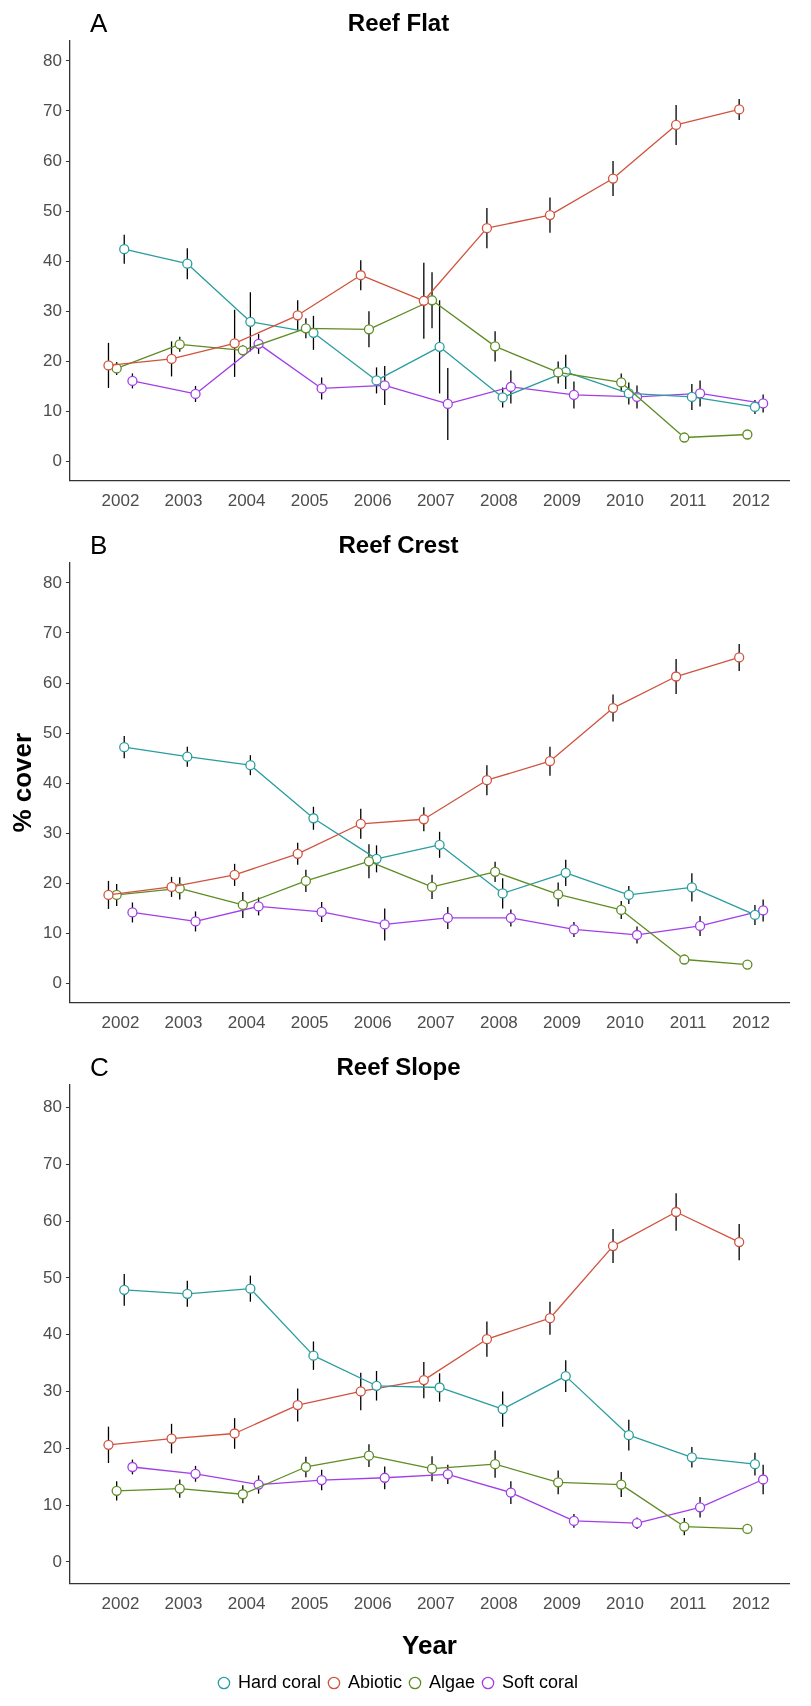  Describe the element at coordinates (429, 1644) in the screenshot. I see `x-axis-title: Year` at that location.